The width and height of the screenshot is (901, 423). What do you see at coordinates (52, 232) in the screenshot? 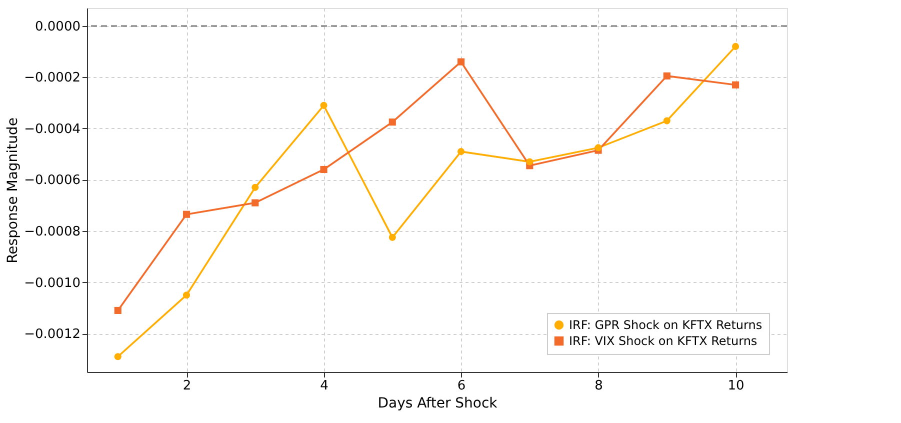
I see `y-tick-label: −0.0008` at bounding box center [52, 232].